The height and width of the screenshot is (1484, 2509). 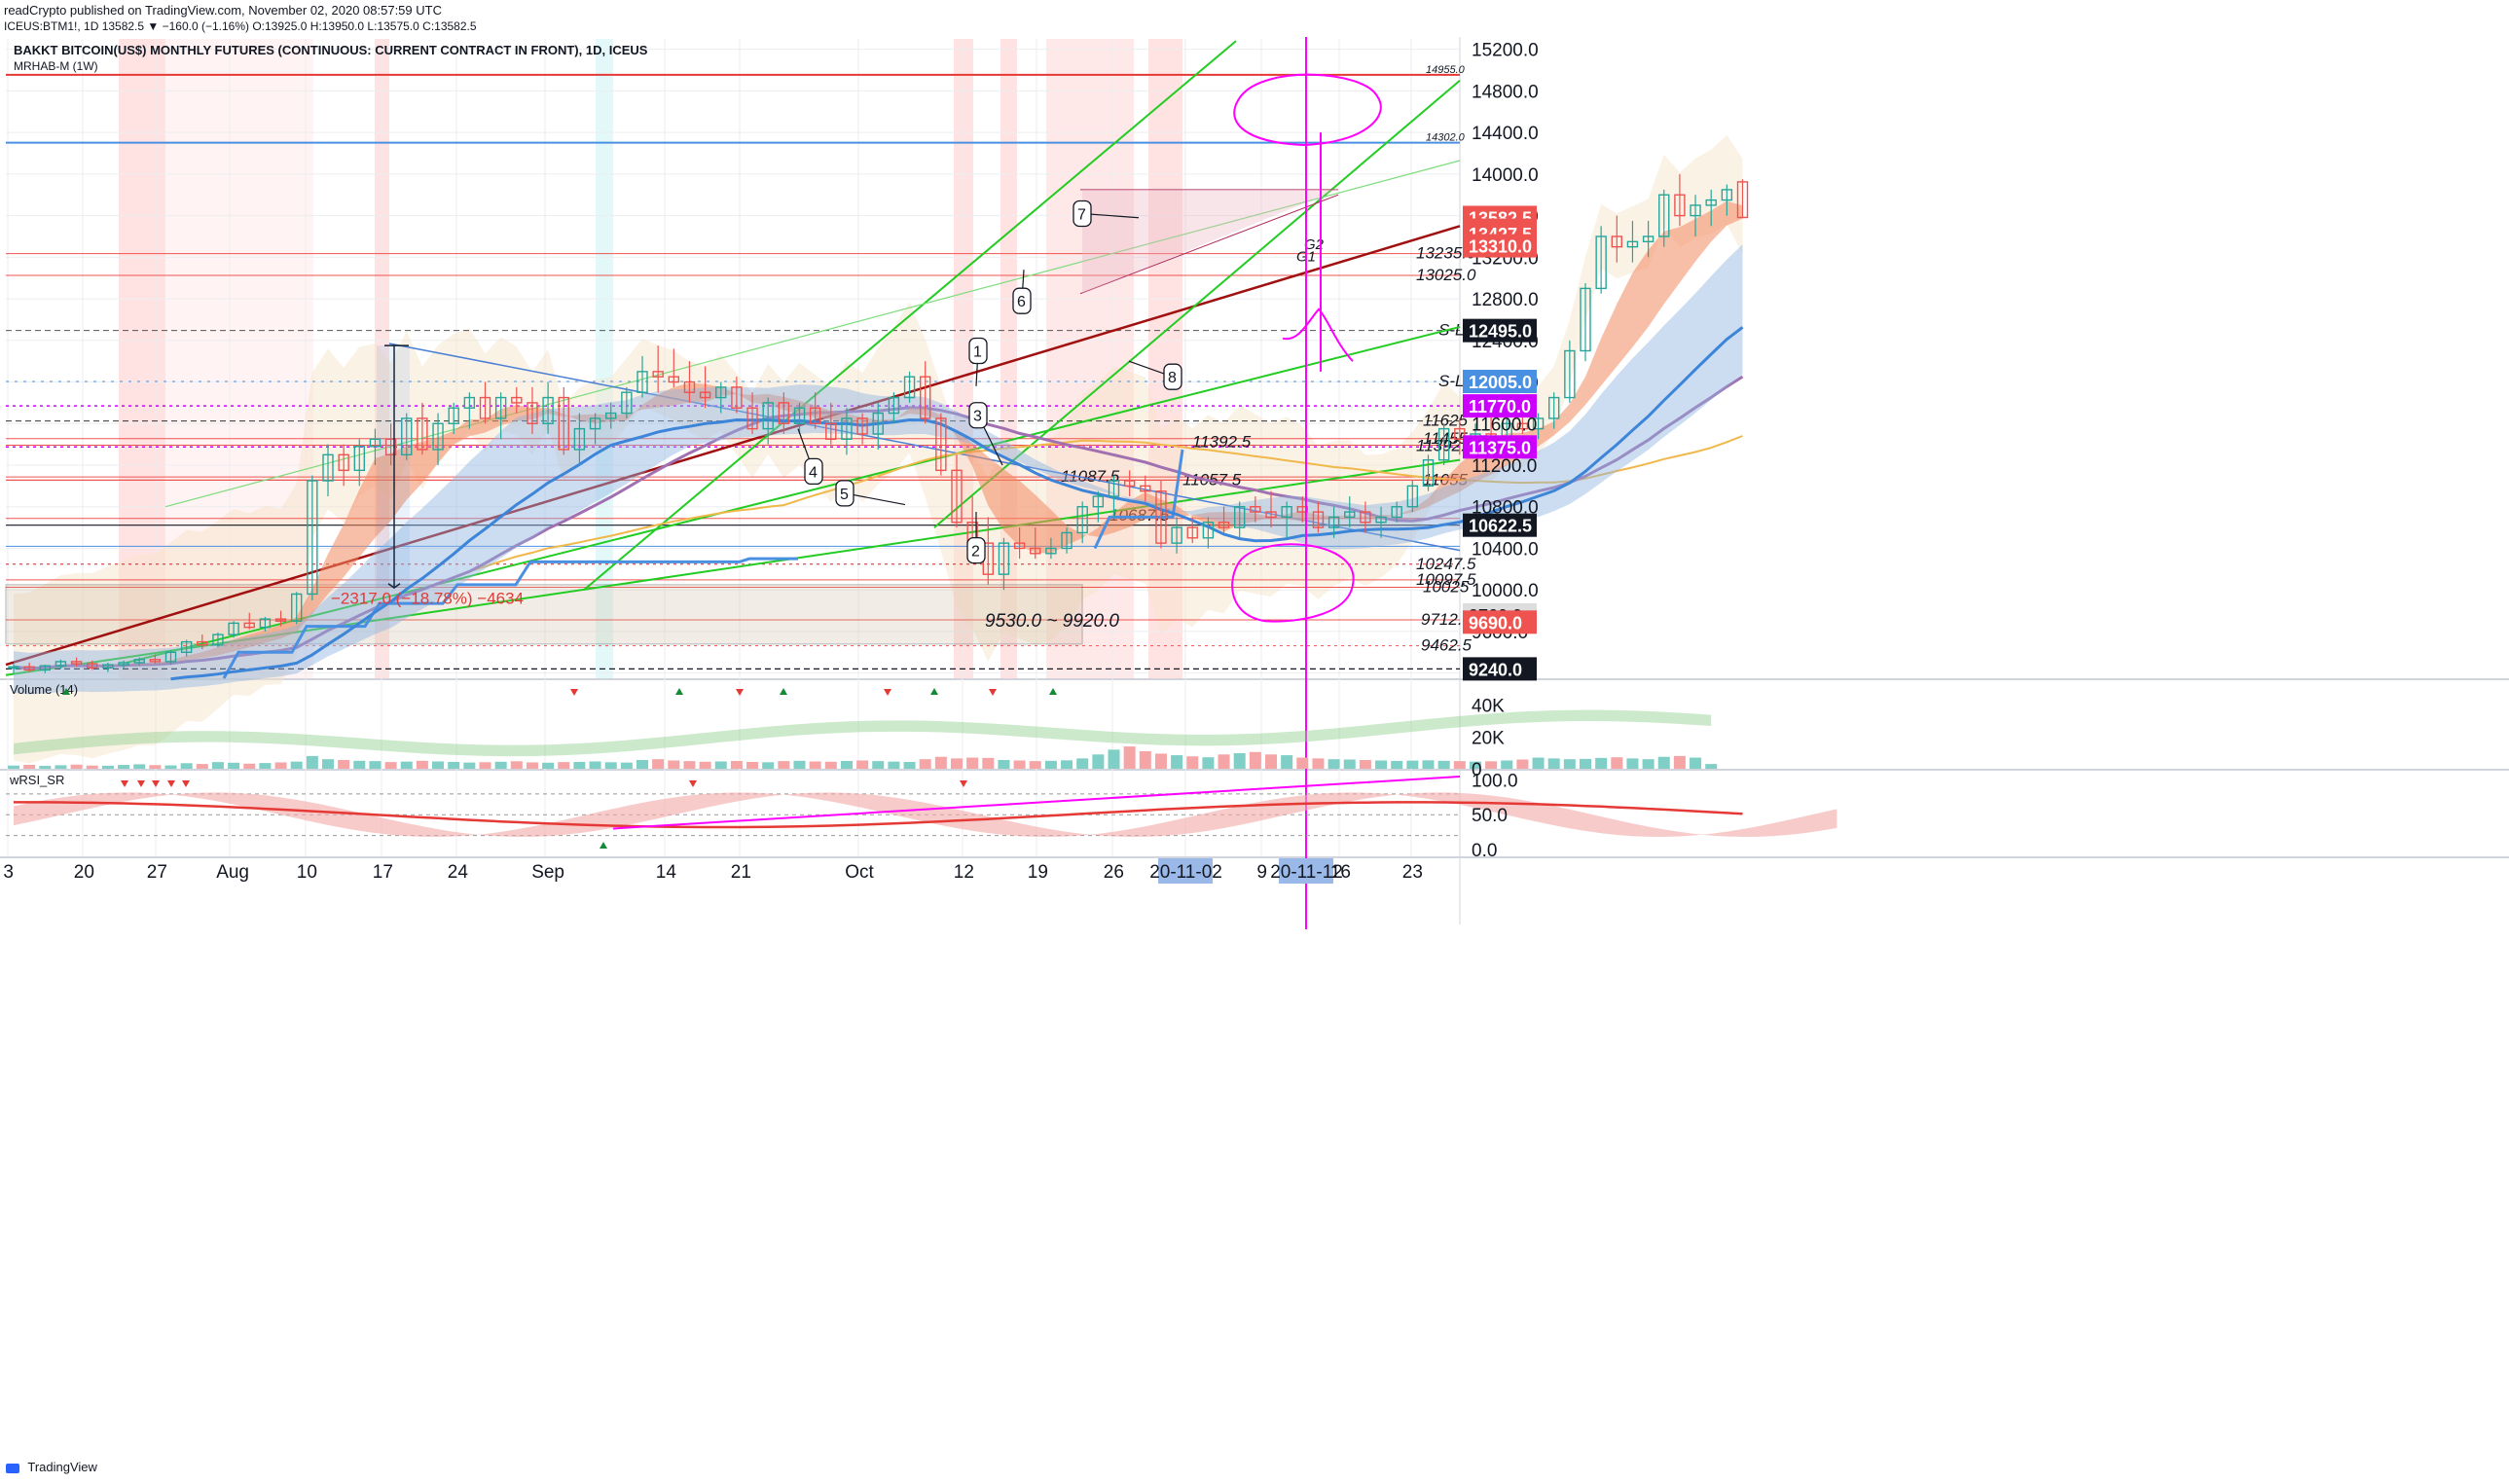 I want to click on price-label: 11770.0, so click(x=1500, y=406).